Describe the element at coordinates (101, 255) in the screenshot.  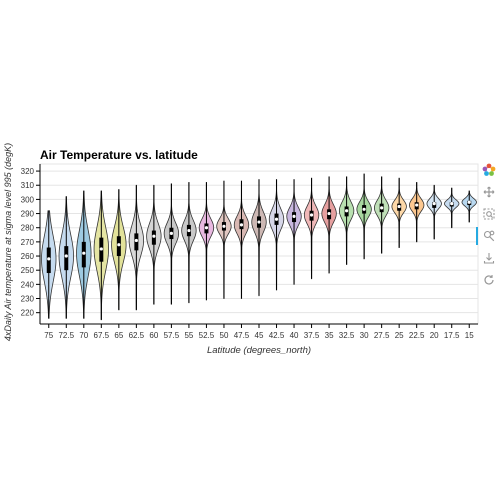
I see `violin-67.5` at that location.